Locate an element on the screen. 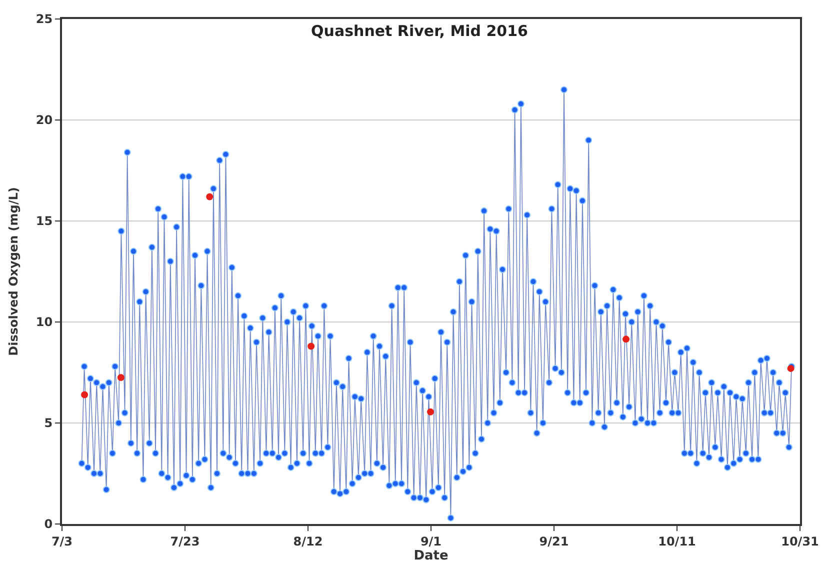 The height and width of the screenshot is (570, 839). y-tick-label: 20 is located at coordinates (44, 120).